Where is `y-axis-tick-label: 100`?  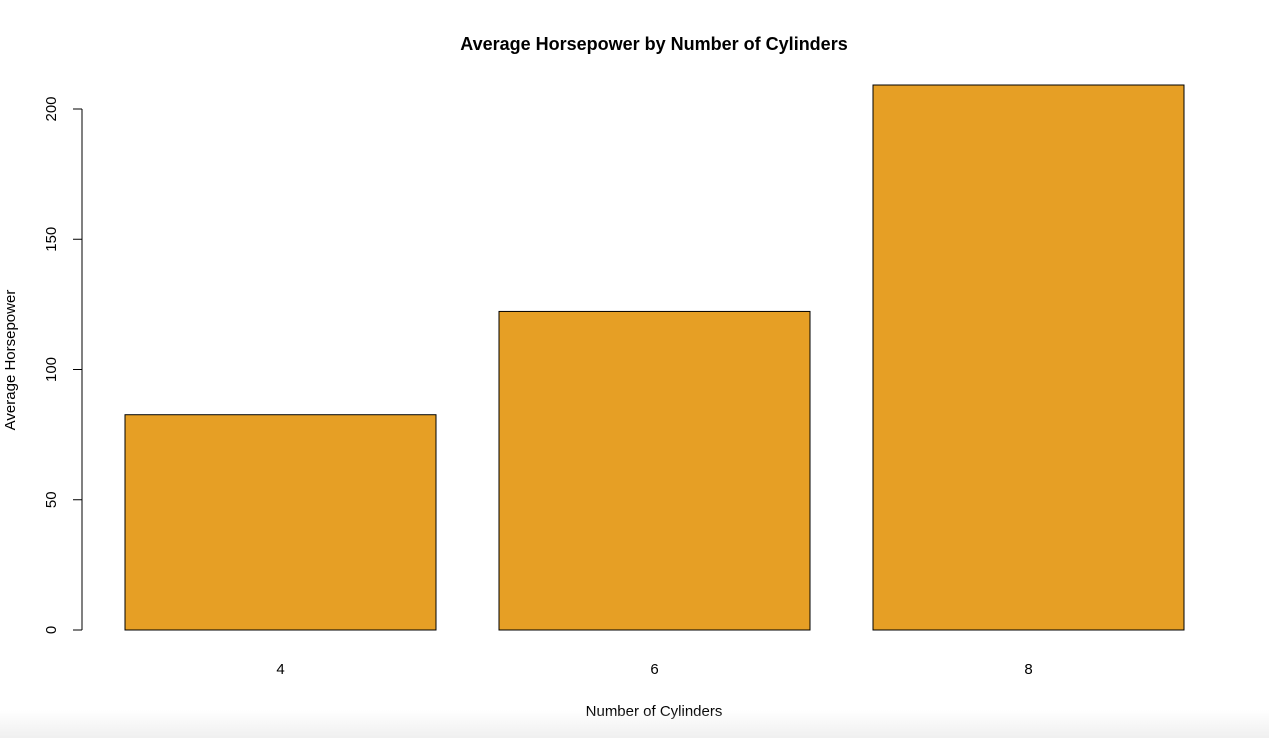 y-axis-tick-label: 100 is located at coordinates (51, 369).